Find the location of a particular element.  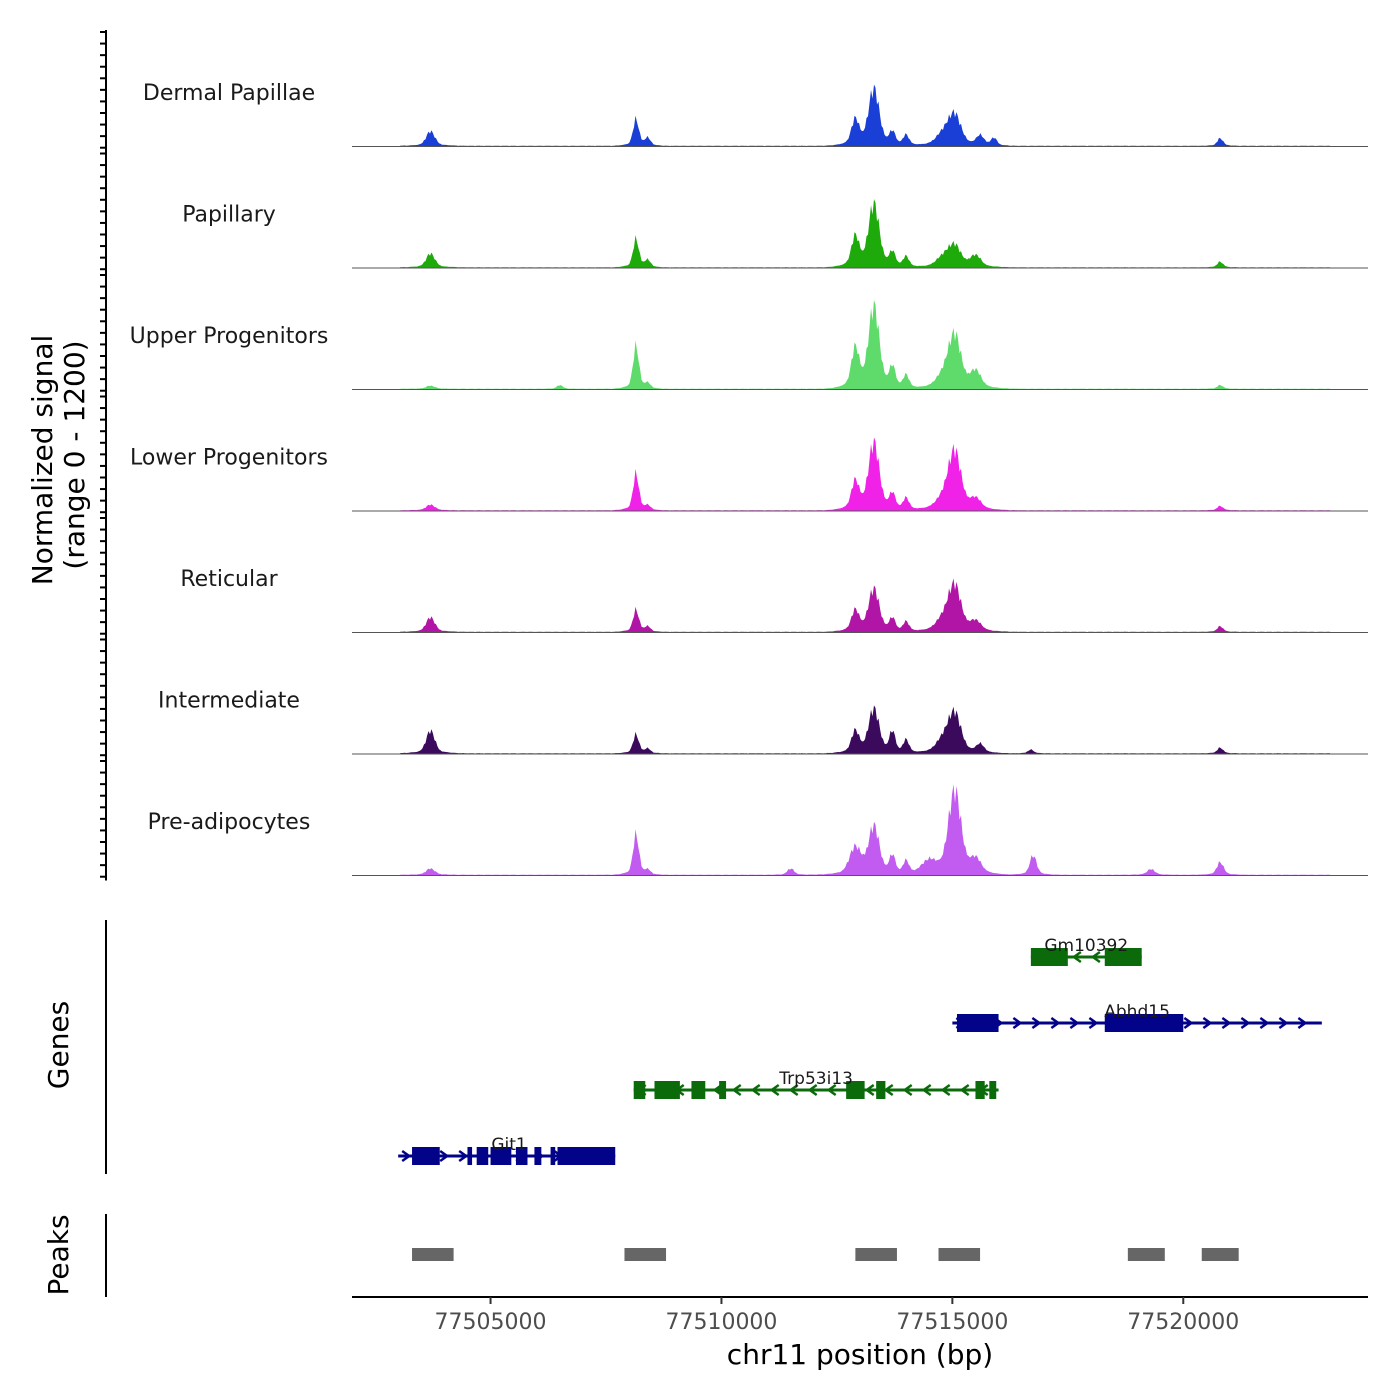

y-axis-title-line1: Normalized signal is located at coordinates (42, 460).